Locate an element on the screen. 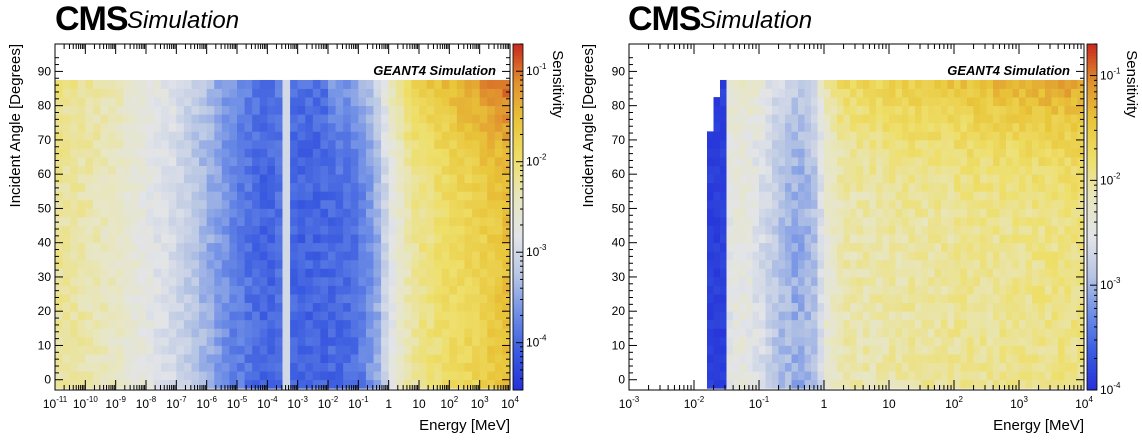 The width and height of the screenshot is (1142, 448). color-bar-segment is located at coordinates (518, 167).